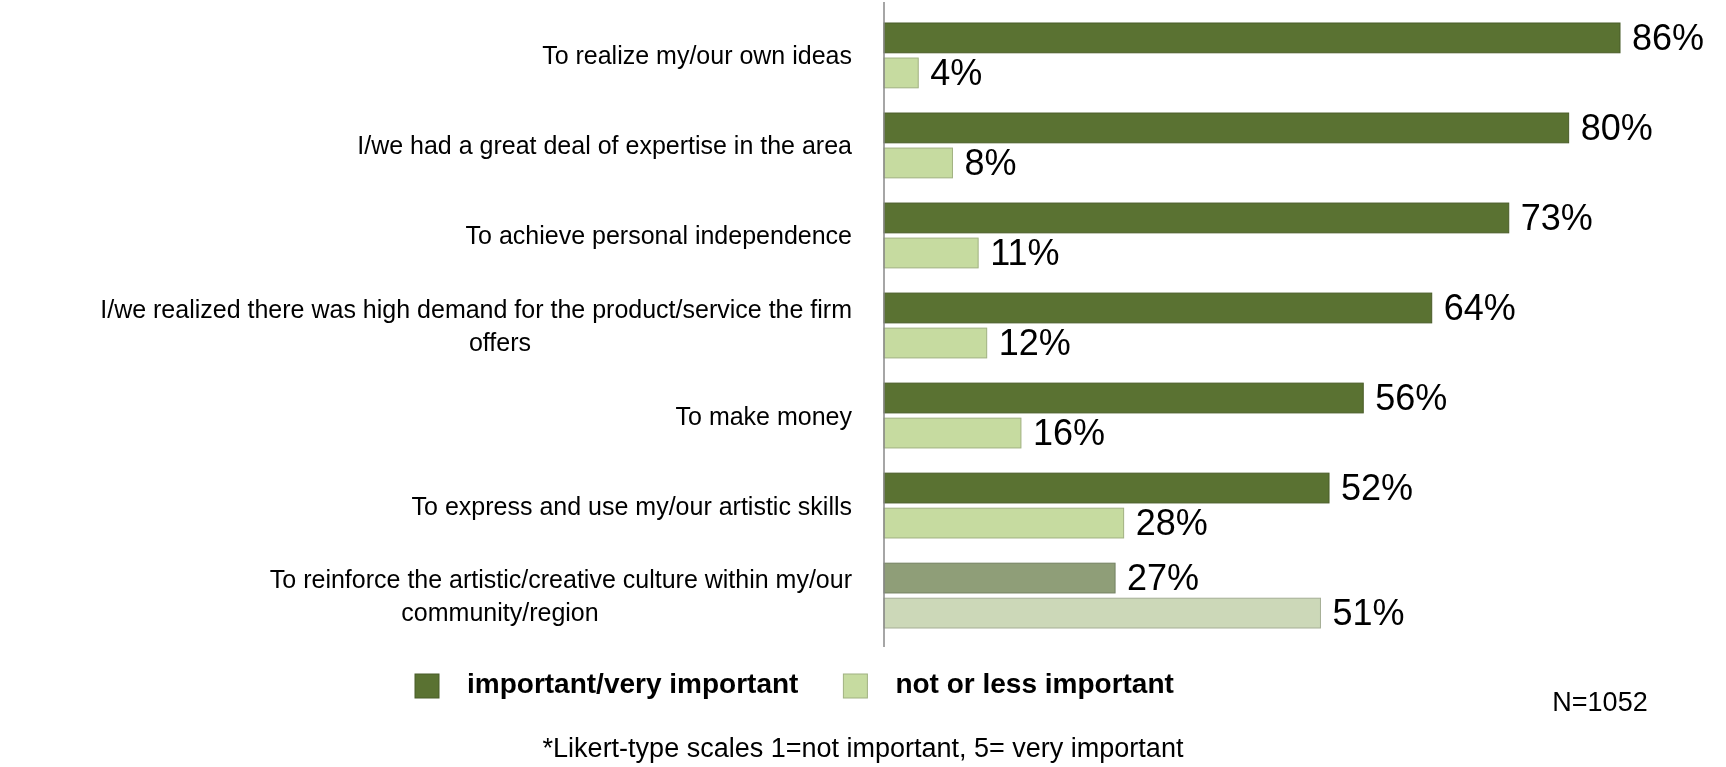 The width and height of the screenshot is (1726, 767). Describe the element at coordinates (1556, 217) in the screenshot. I see `data-label: 73%` at that location.